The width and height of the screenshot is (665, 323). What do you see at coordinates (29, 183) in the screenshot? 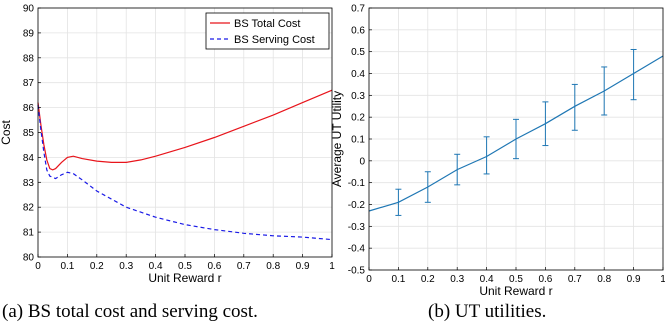
I see `y-tick-label: 83` at bounding box center [29, 183].